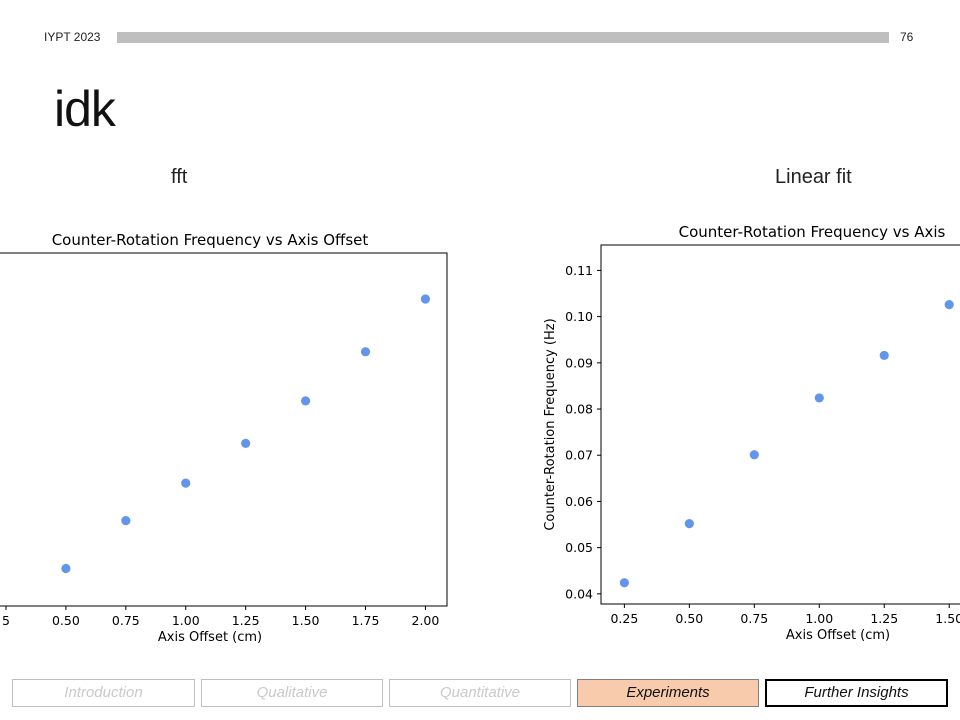 The width and height of the screenshot is (960, 720). What do you see at coordinates (579, 362) in the screenshot?
I see `y-tick-label: 0.09` at bounding box center [579, 362].